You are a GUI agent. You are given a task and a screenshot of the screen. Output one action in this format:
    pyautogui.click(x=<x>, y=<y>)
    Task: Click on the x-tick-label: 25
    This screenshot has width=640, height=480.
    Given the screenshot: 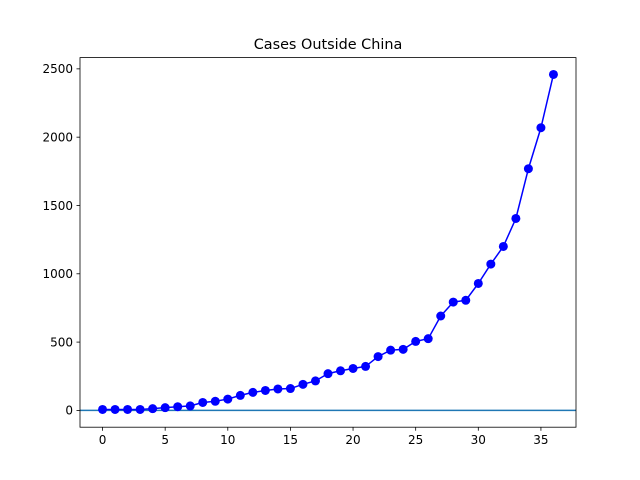 What is the action you would take?
    pyautogui.click(x=415, y=440)
    